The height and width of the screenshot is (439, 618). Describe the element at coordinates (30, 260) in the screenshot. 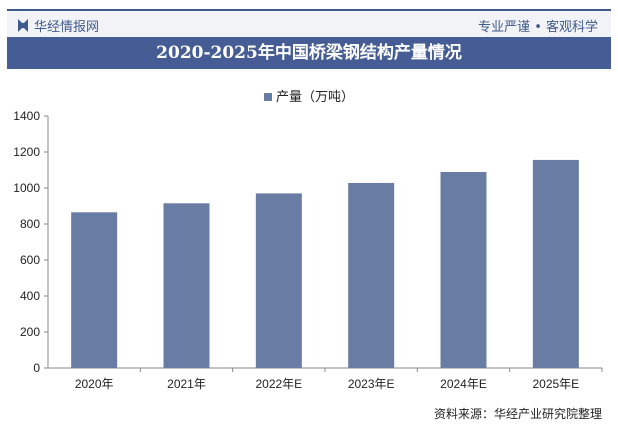

I see `y-tick-label: 600` at that location.